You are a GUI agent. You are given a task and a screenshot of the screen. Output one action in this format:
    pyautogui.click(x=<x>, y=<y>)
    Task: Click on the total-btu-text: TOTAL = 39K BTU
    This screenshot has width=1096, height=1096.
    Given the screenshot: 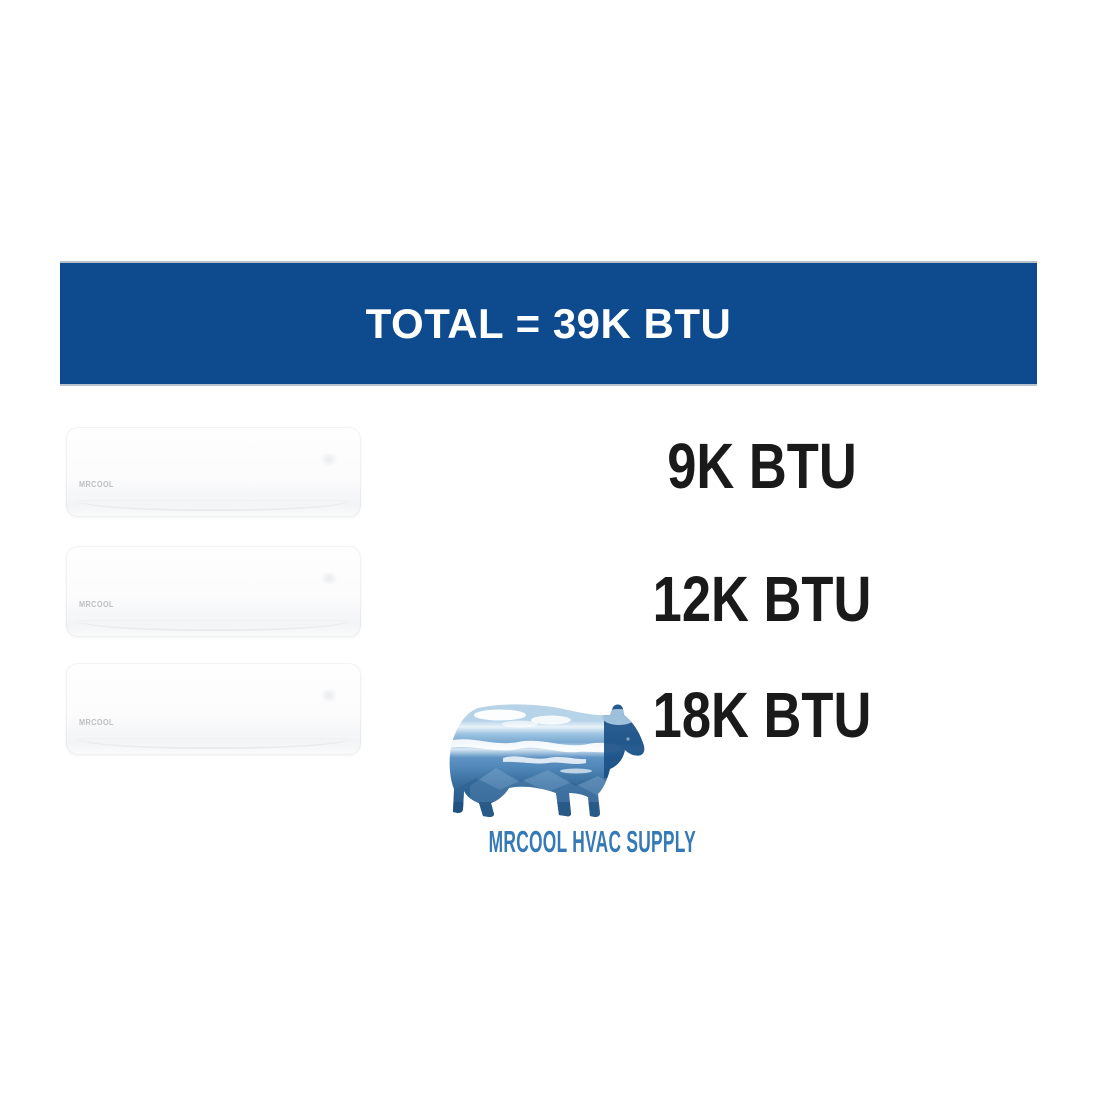 What is the action you would take?
    pyautogui.click(x=548, y=323)
    